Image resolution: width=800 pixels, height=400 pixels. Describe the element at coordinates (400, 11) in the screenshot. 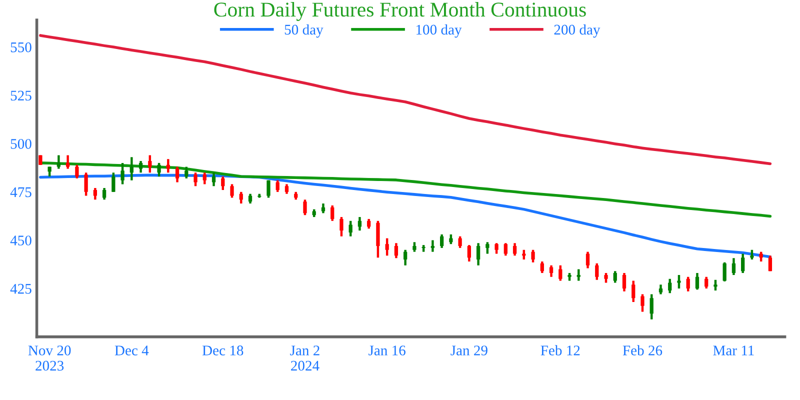

I see `chart-title: Corn Daily Futures Front Month Continuous` at that location.